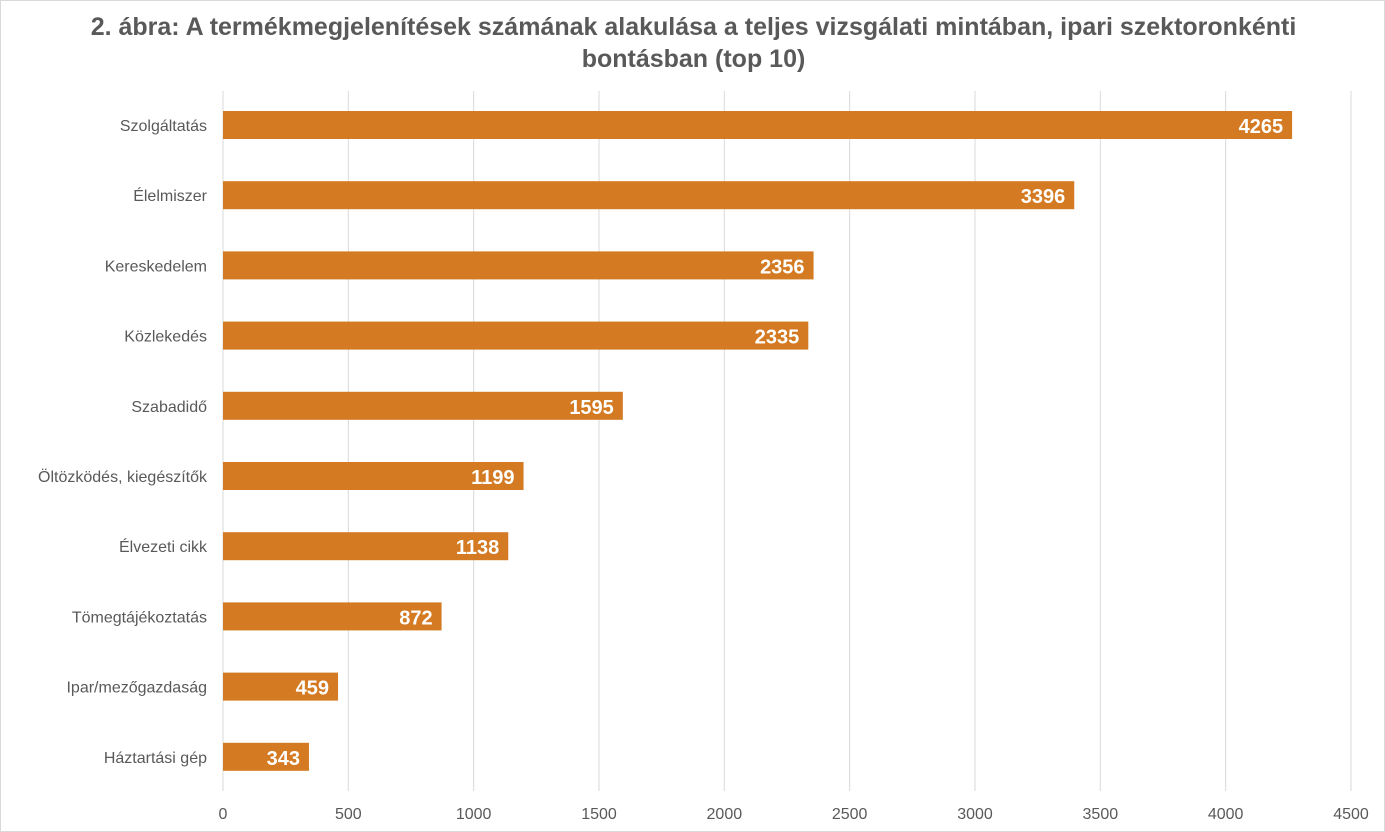  Describe the element at coordinates (170, 195) in the screenshot. I see `category-label: Élelmiszer` at that location.